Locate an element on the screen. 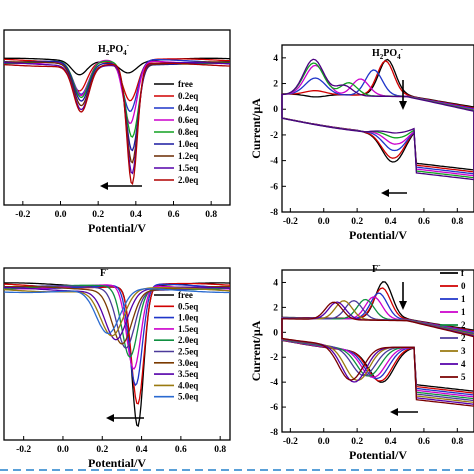  panel-d-frame is located at coordinates (377, 351).